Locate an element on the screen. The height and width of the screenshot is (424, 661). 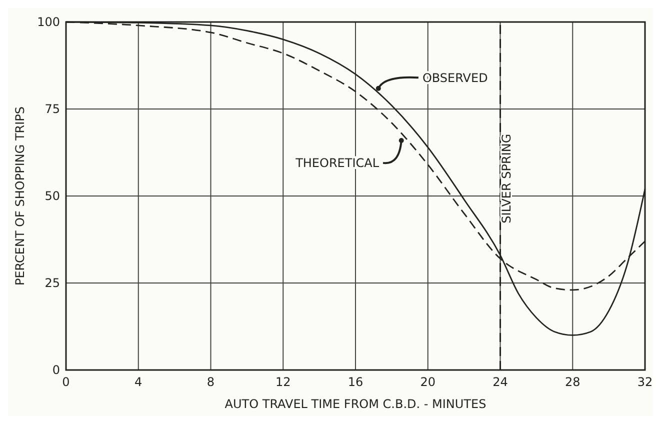
ref-line-label: SILVER SPRING is located at coordinates (506, 179).